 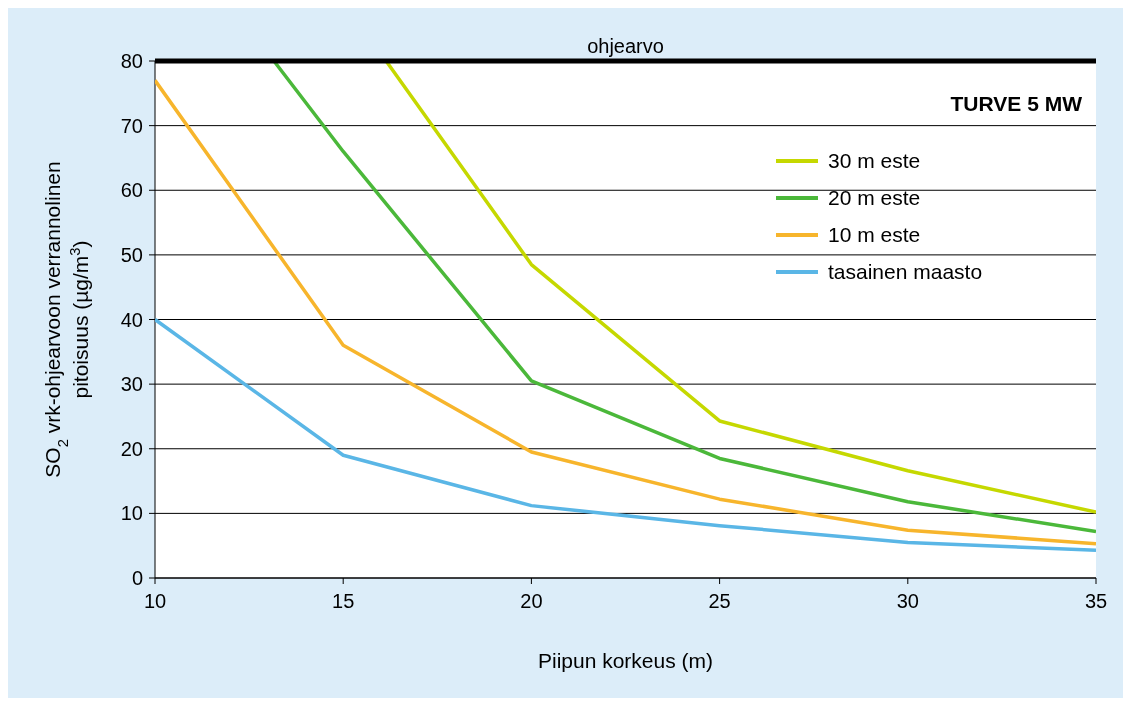 I want to click on legend-label: 30 m este, so click(x=874, y=161).